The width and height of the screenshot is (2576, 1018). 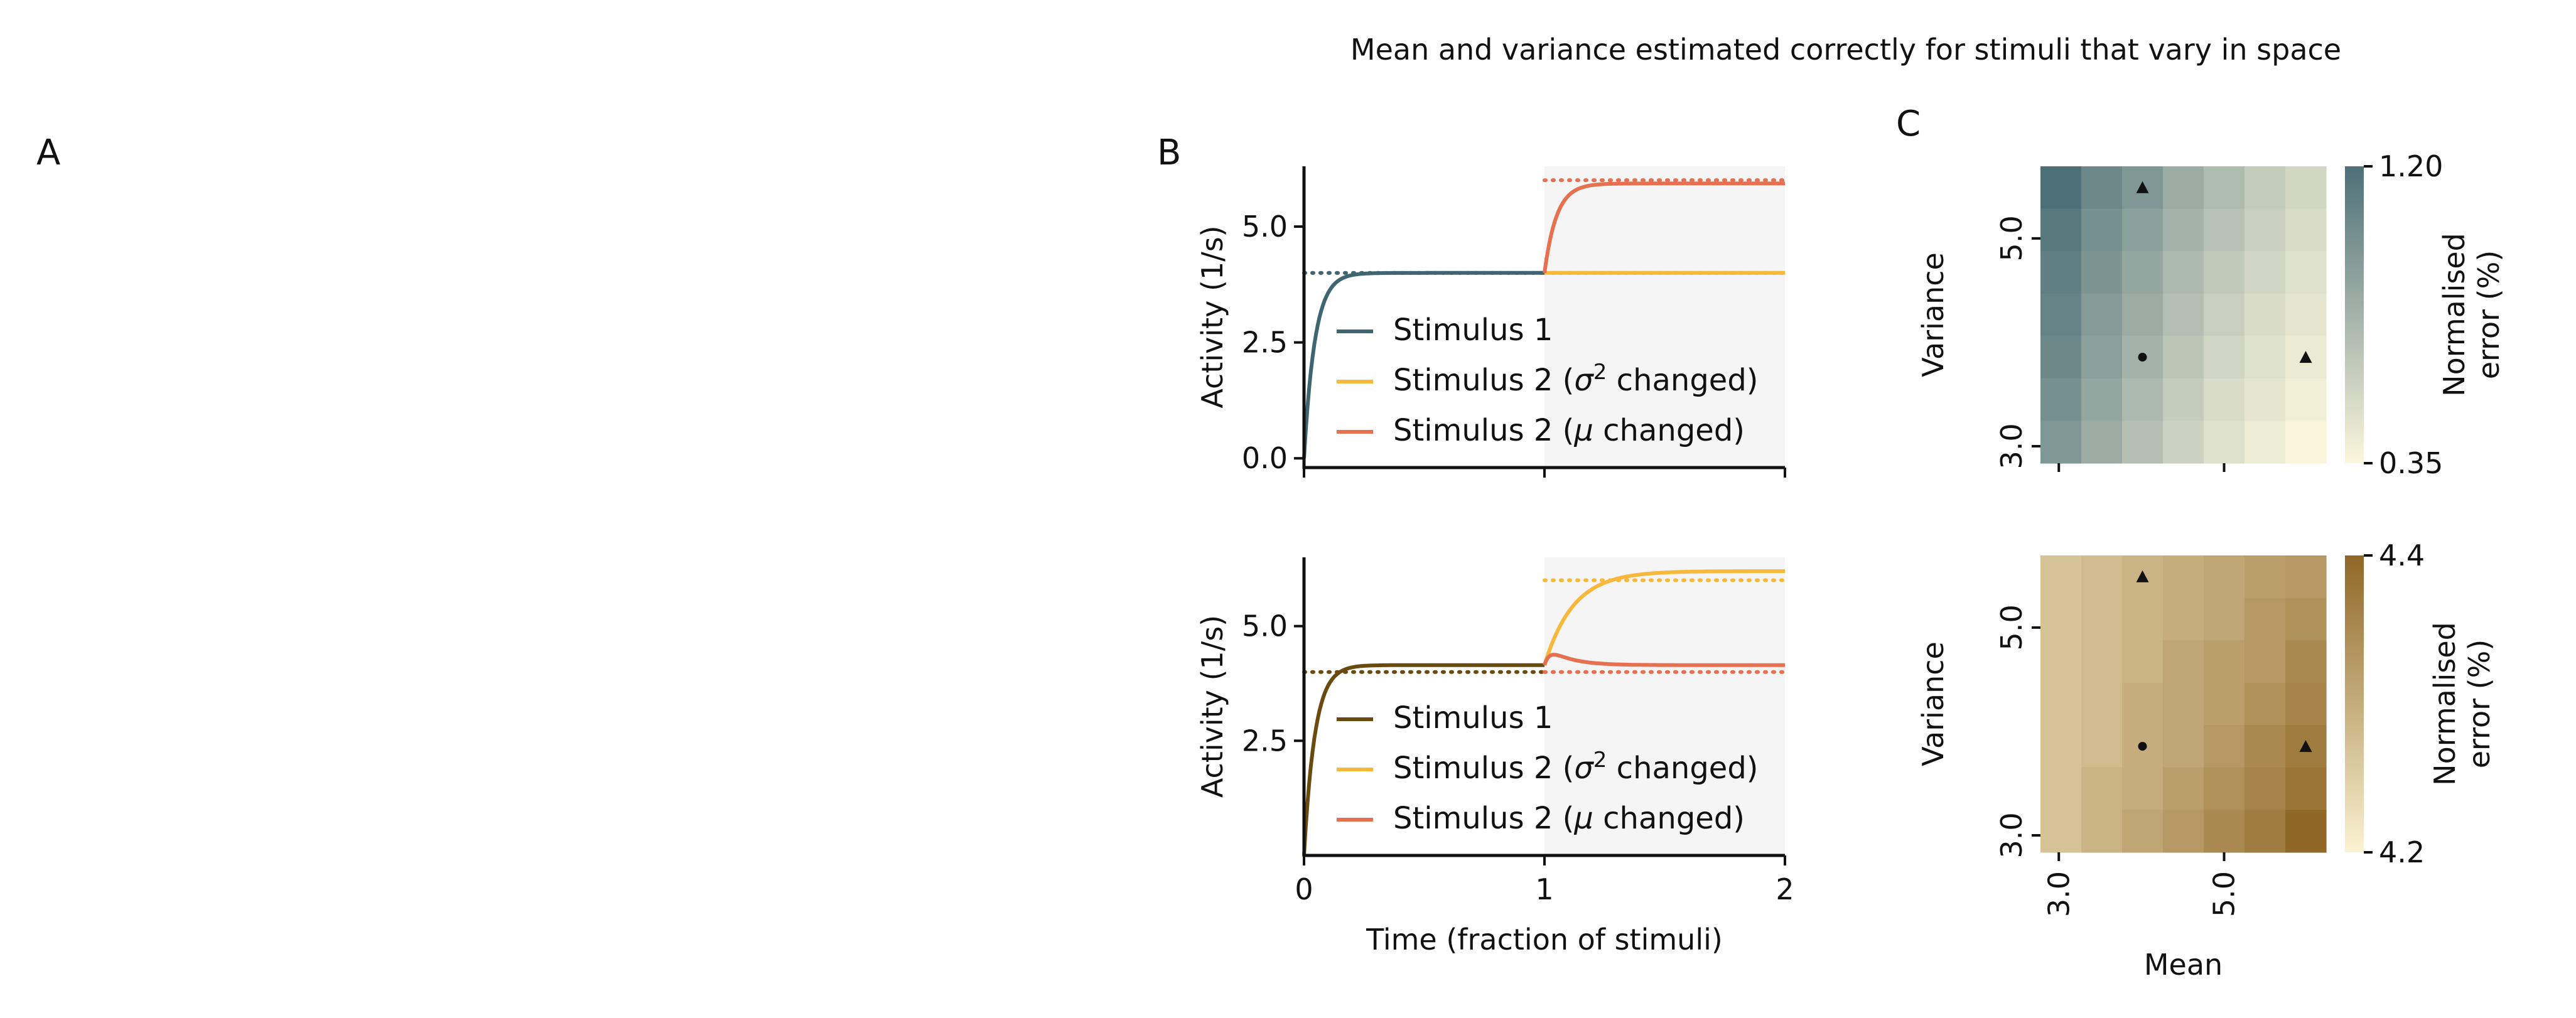 I want to click on y-tick-label: 5.0, so click(x=1265, y=626).